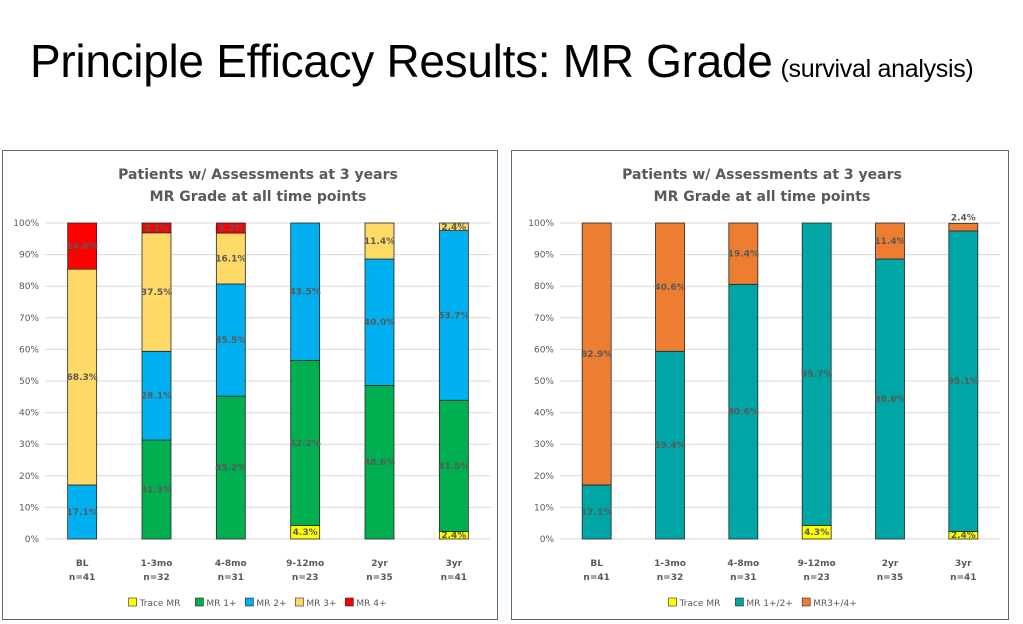  Describe the element at coordinates (453, 467) in the screenshot. I see `data-label: 41.5%` at that location.